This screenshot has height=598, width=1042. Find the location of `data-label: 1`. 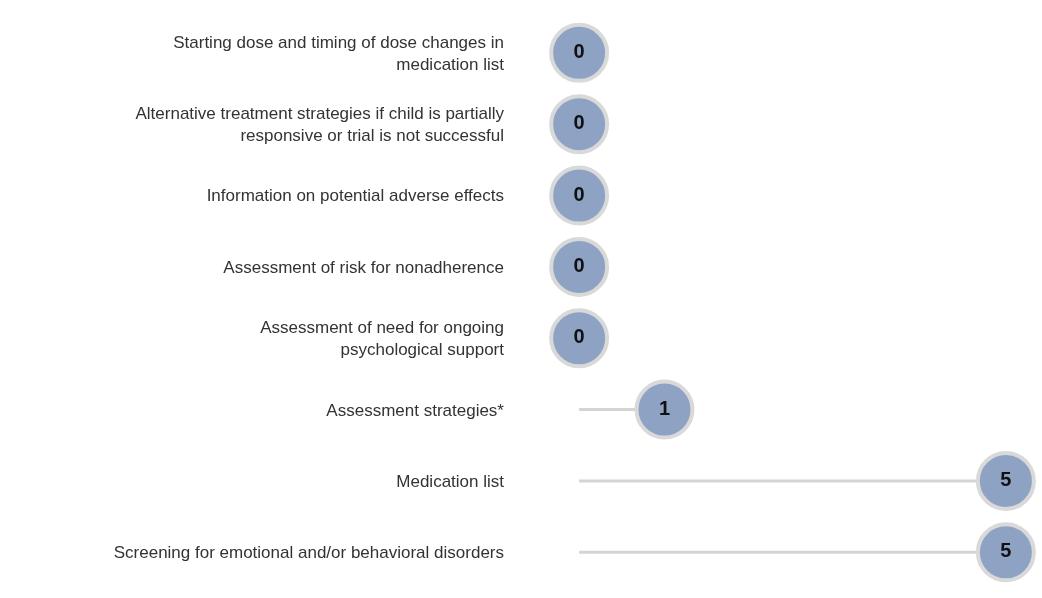

data-label: 1 is located at coordinates (664, 407).